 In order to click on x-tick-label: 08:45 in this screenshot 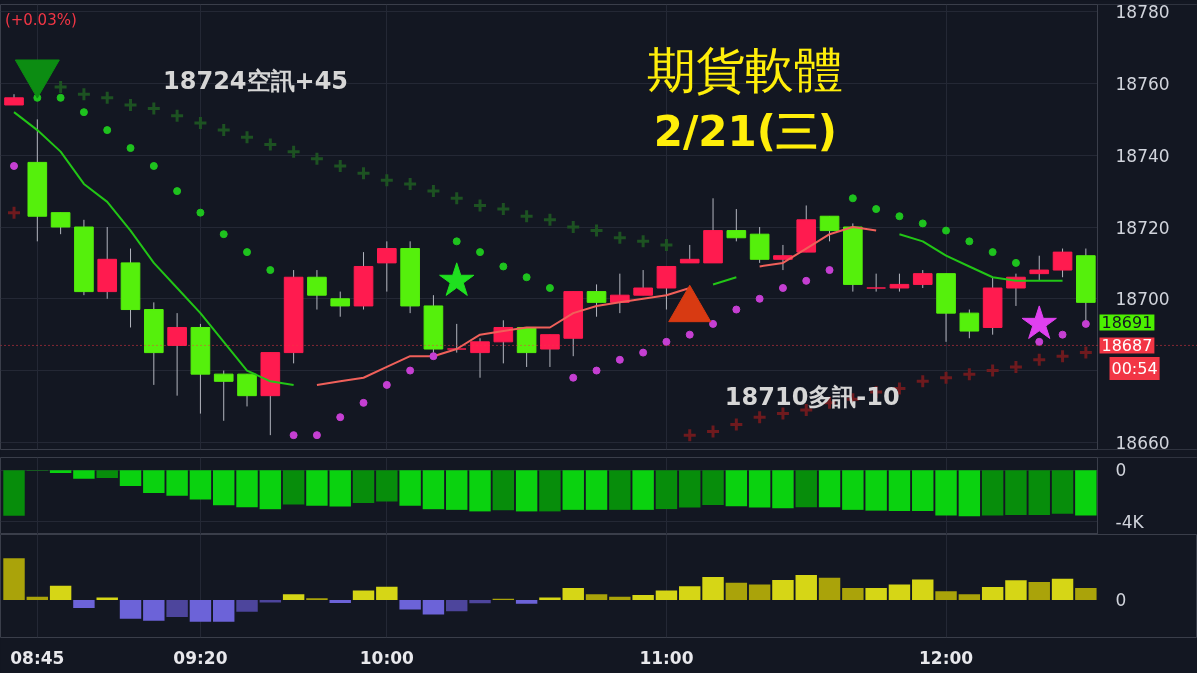, I will do `click(37, 657)`.